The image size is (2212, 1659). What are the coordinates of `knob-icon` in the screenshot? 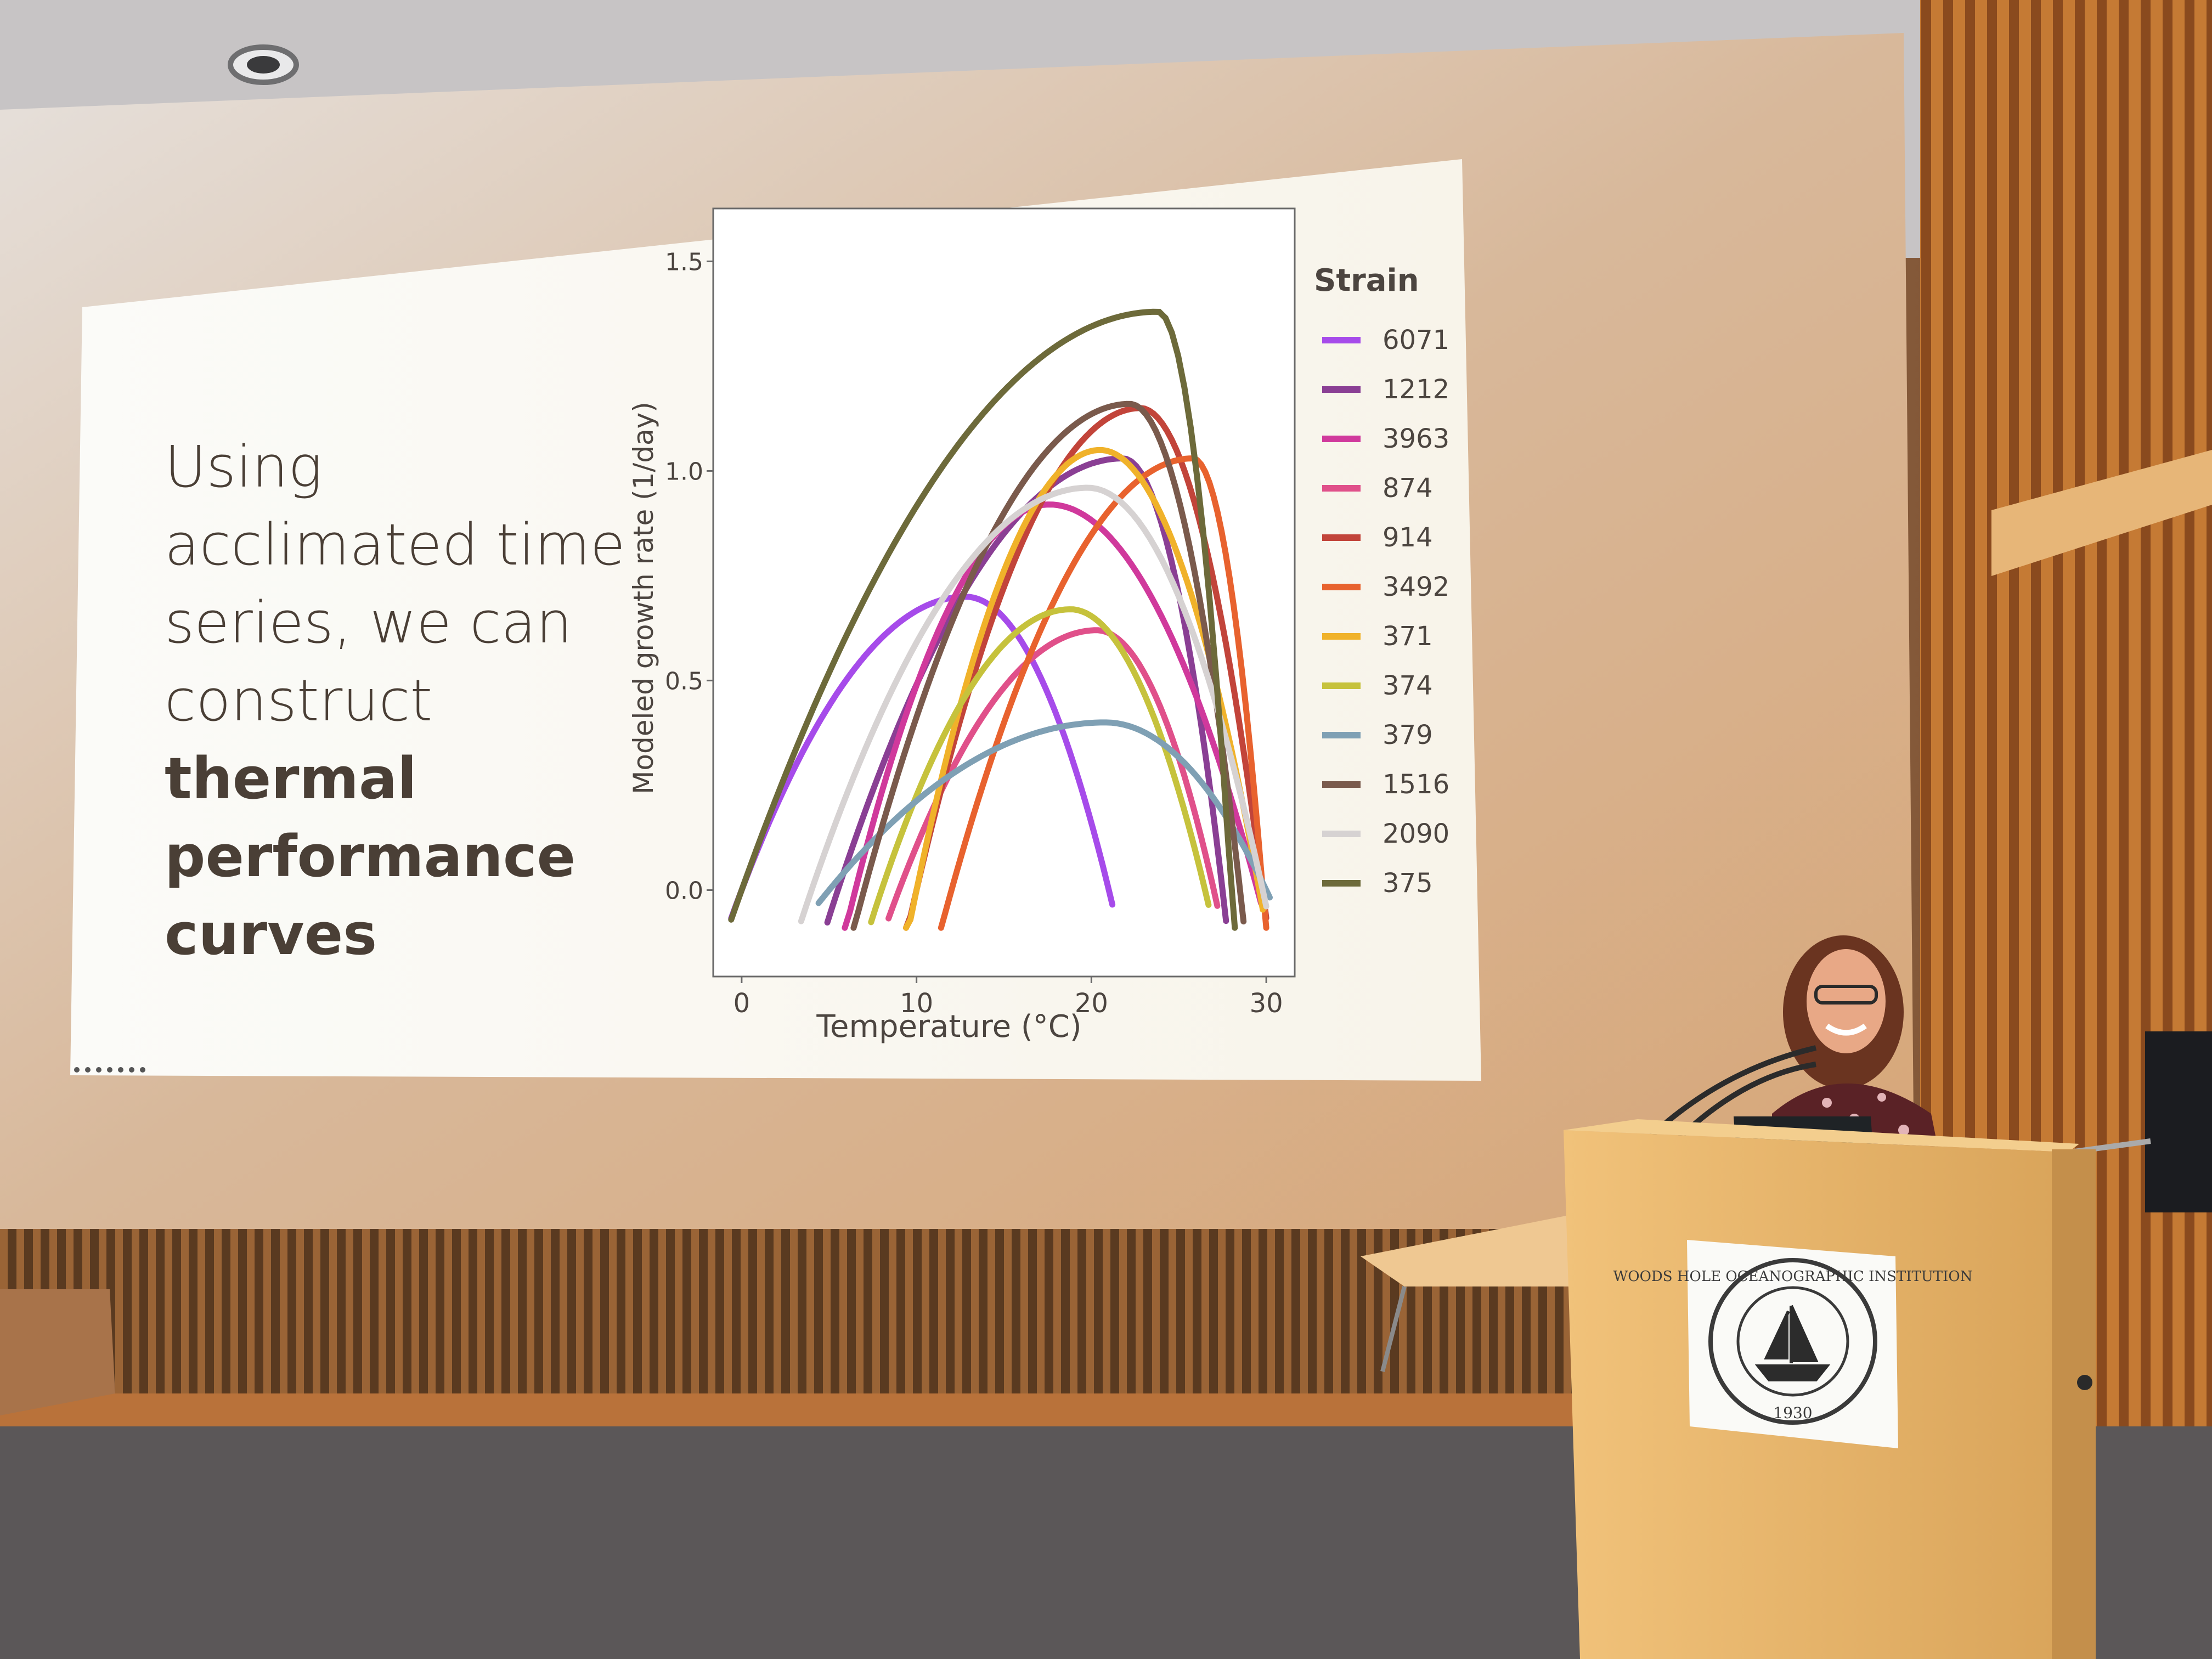 It's located at (2084, 1383).